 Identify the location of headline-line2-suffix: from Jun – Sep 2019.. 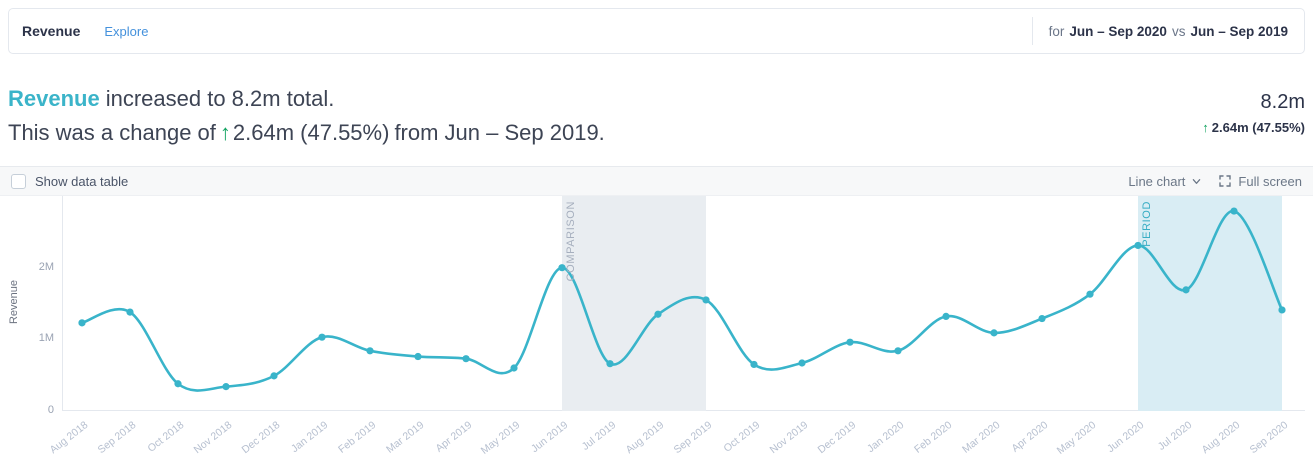
(499, 132).